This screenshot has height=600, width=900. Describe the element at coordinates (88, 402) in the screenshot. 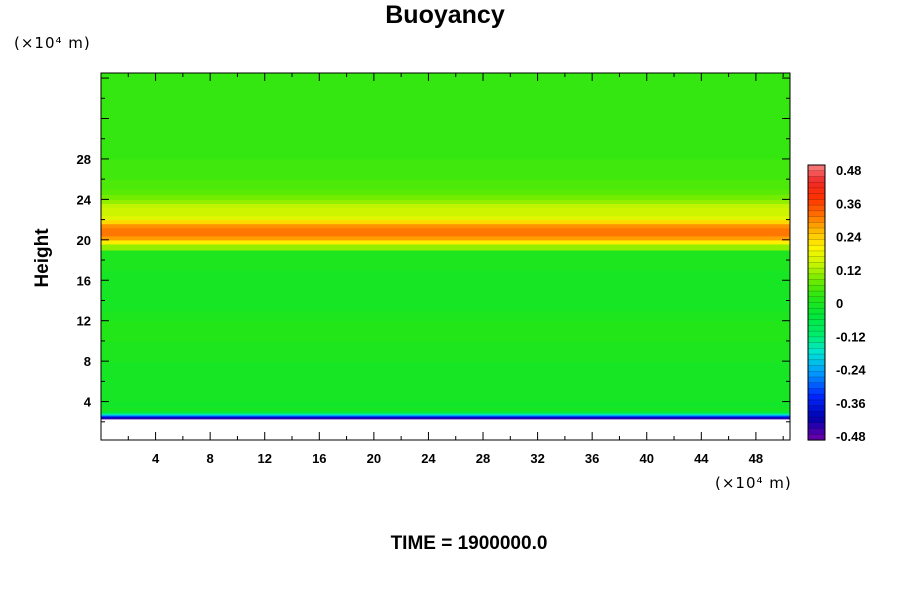

I see `y-tick-label: 4` at that location.